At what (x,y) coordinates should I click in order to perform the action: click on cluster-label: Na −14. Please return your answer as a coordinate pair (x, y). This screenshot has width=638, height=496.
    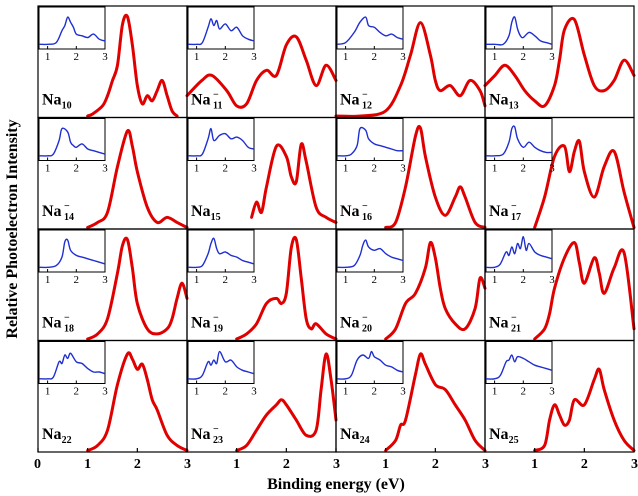
    Looking at the image, I should click on (58, 212).